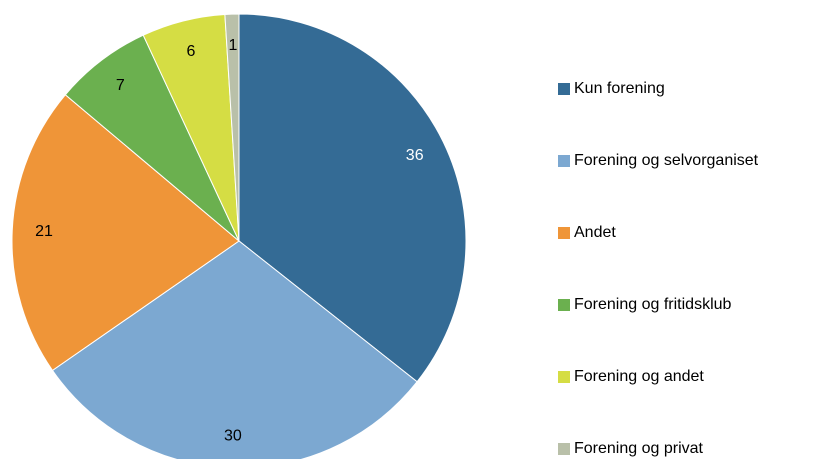 The image size is (826, 459). Describe the element at coordinates (639, 376) in the screenshot. I see `legend-label: Forening og andet` at that location.